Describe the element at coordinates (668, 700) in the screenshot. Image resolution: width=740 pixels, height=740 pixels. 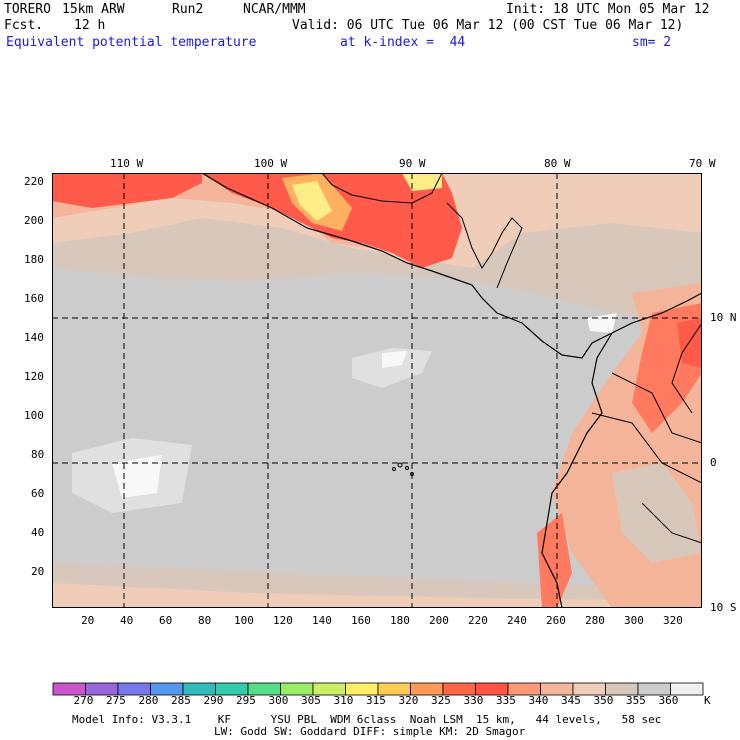
I see `colorbar-label: 360` at that location.